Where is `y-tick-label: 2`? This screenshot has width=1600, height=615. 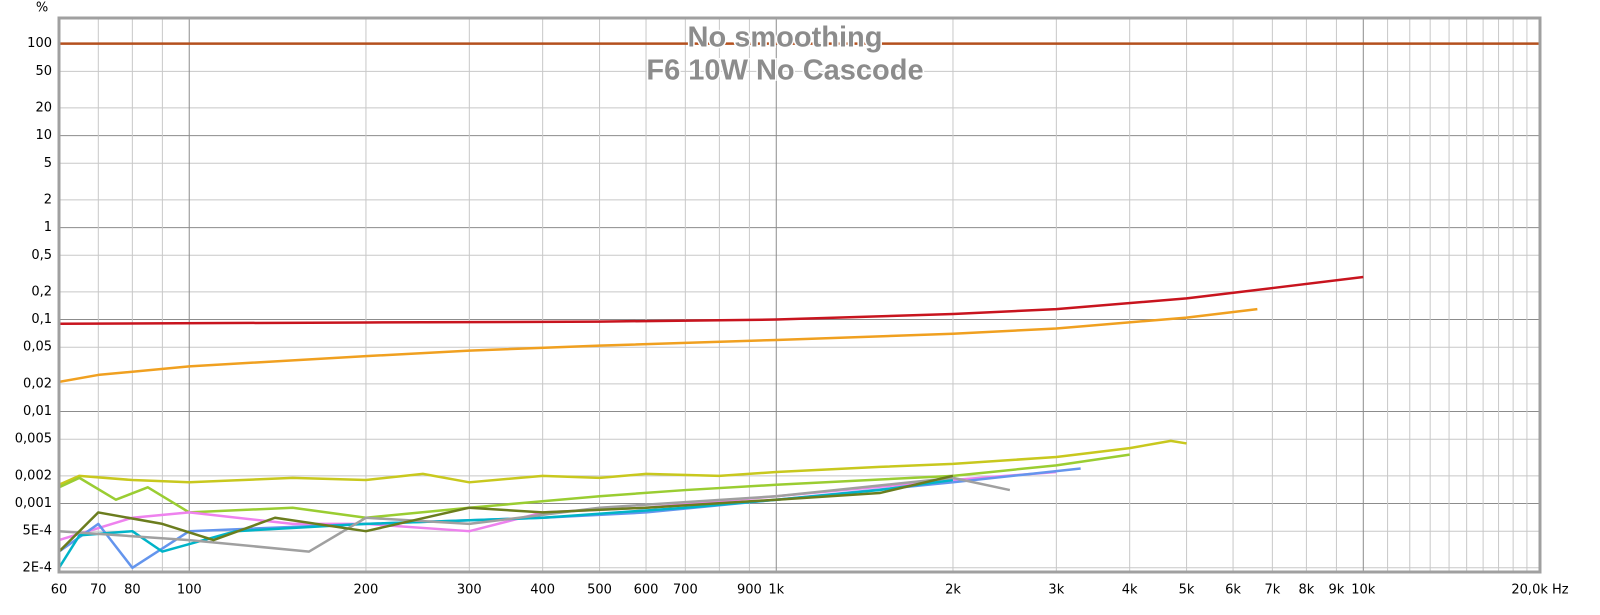 y-tick-label: 2 is located at coordinates (48, 199).